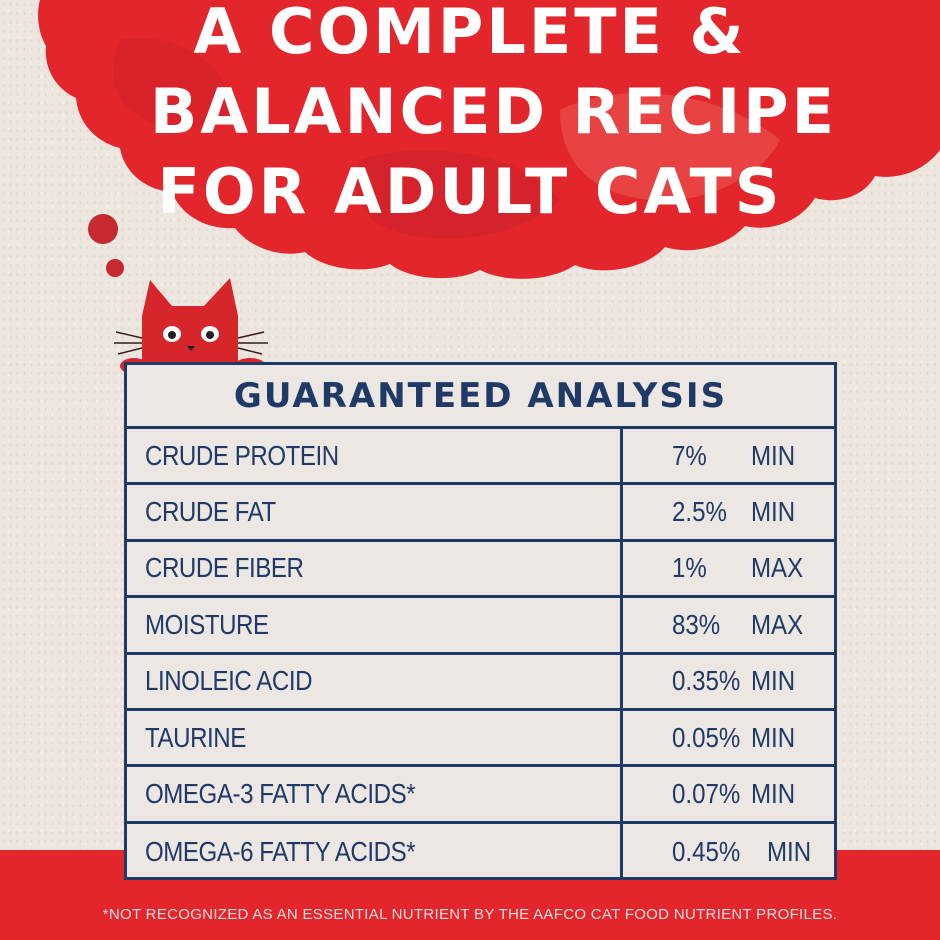  Describe the element at coordinates (195, 737) in the screenshot. I see `nutrient-name: TAURINE` at that location.